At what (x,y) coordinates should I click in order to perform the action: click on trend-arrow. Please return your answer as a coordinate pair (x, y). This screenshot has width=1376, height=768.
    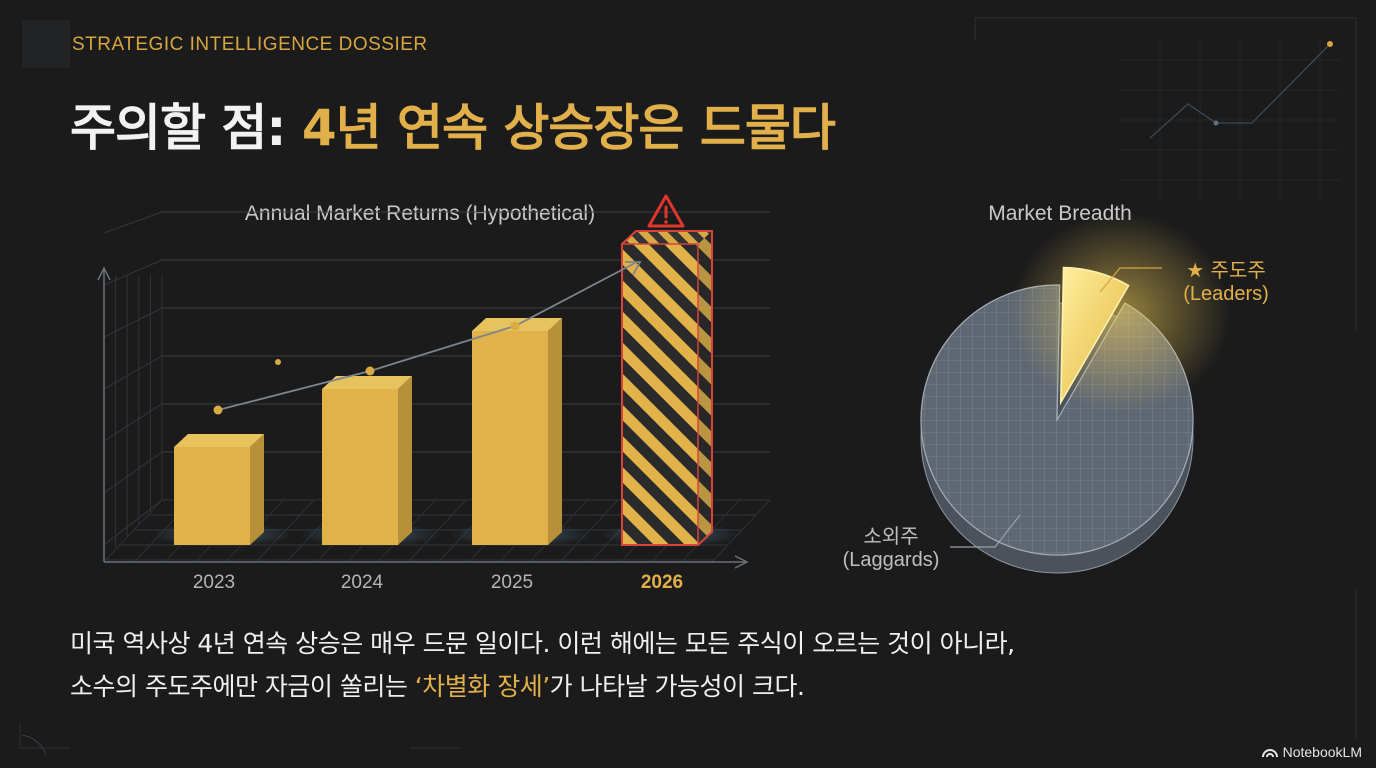
    Looking at the image, I should click on (427, 338).